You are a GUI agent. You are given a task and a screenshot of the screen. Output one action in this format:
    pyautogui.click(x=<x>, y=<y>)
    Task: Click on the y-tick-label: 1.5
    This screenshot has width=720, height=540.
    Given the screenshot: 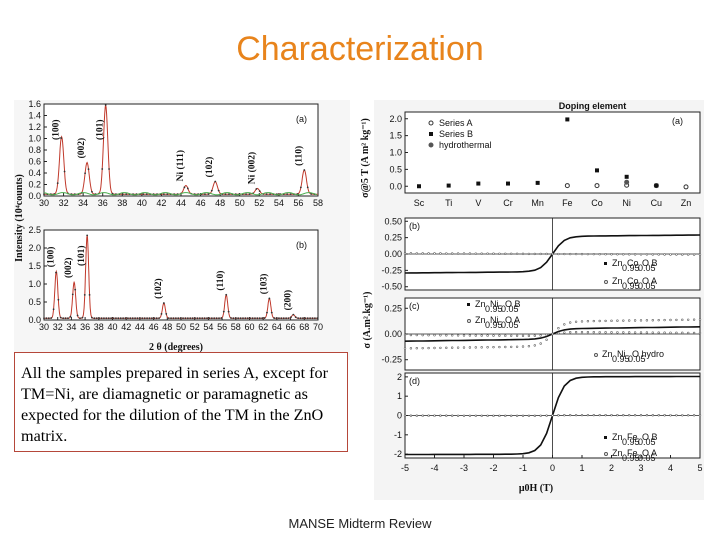 What is the action you would take?
    pyautogui.click(x=34, y=266)
    